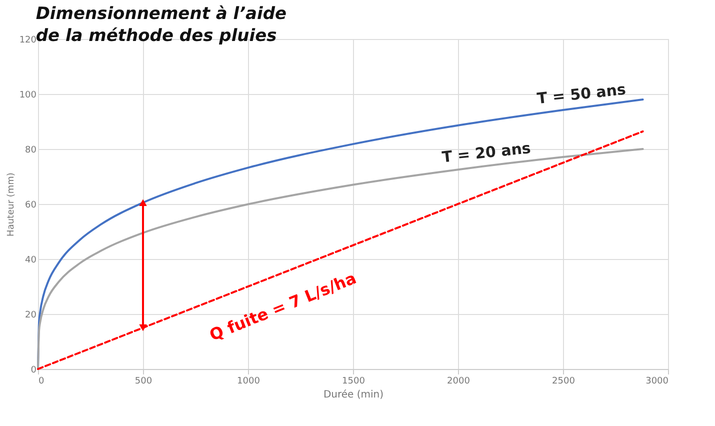 Image resolution: width=715 pixels, height=426 pixels. What do you see at coordinates (564, 381) in the screenshot?
I see `x-tick-label: 2500` at bounding box center [564, 381].